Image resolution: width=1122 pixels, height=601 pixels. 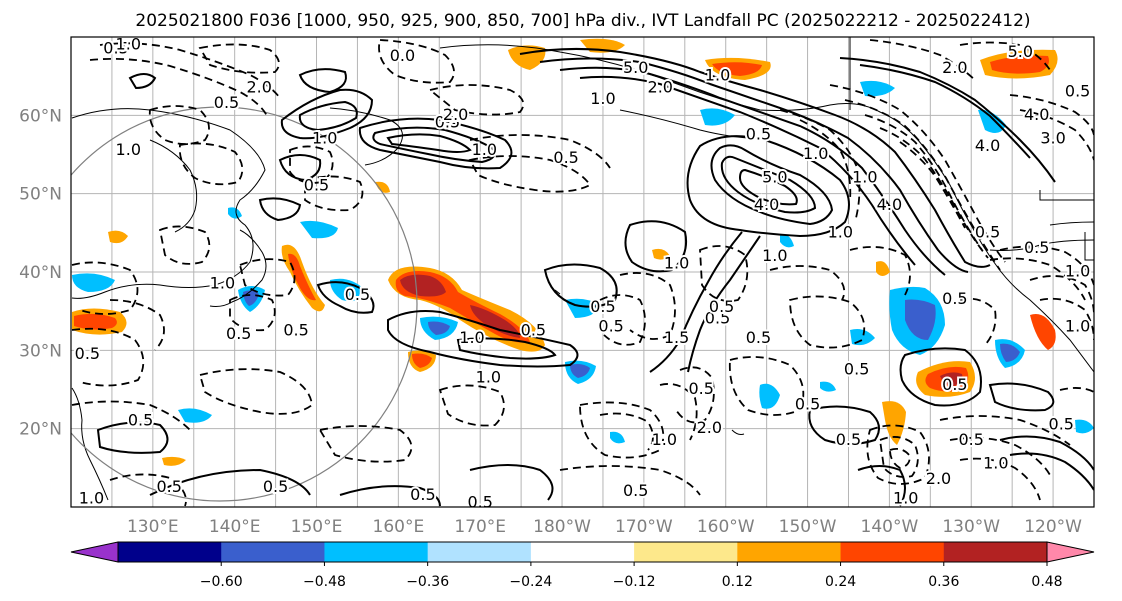 I want to click on asia-coastline, so click(x=168, y=203).